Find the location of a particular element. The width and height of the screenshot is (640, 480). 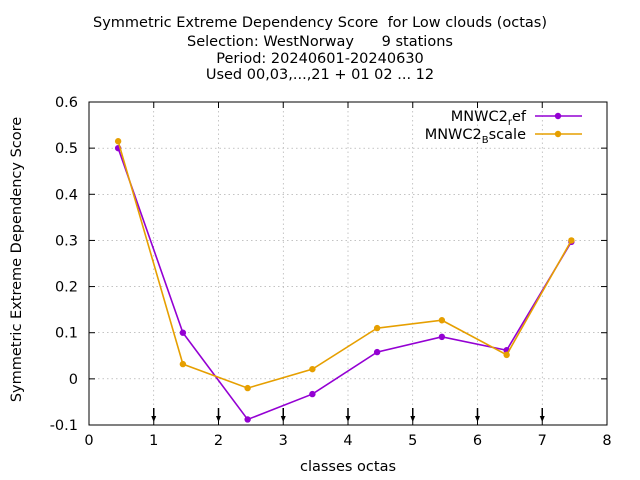

y-tick-label: 0.5 is located at coordinates (66, 149).